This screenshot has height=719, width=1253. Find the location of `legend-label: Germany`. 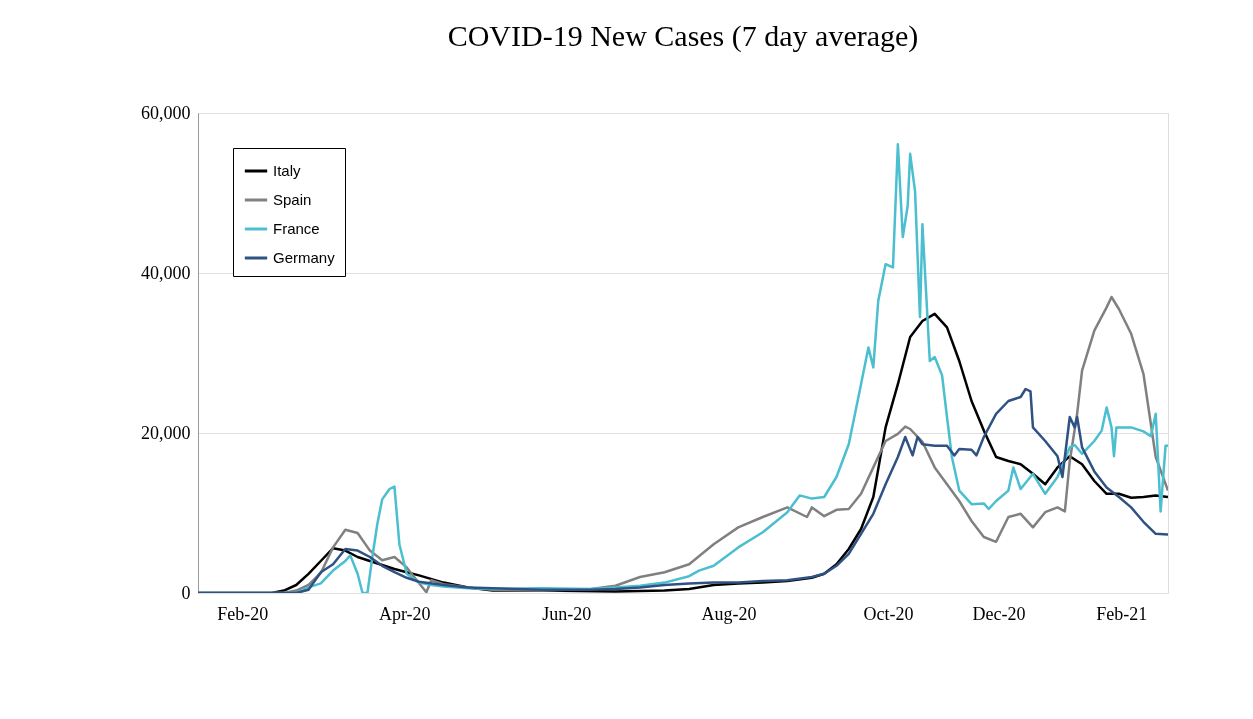

legend-label: Germany is located at coordinates (304, 257).